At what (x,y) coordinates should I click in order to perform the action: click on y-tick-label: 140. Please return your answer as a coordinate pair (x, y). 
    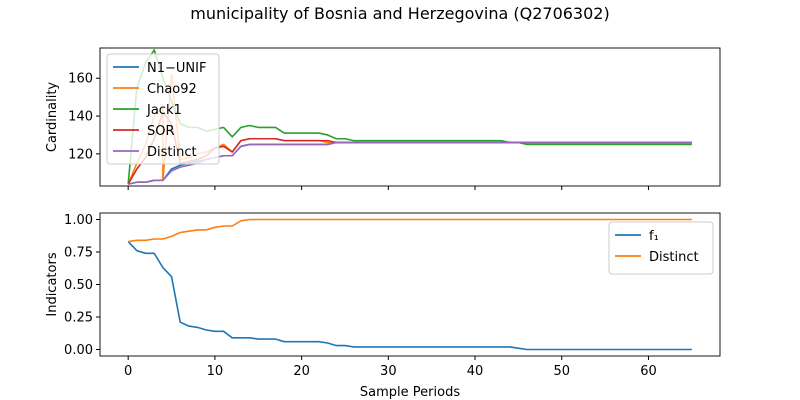
    Looking at the image, I should click on (80, 117).